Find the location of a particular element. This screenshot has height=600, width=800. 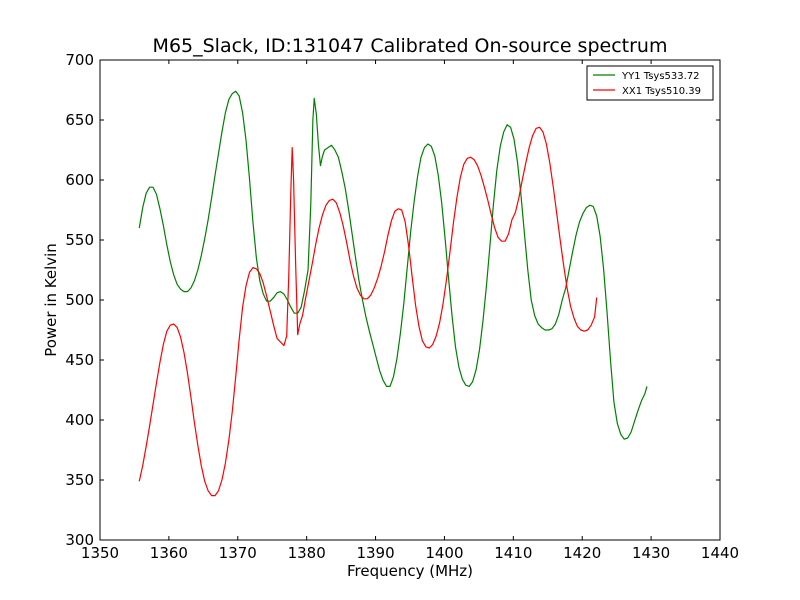

y-tick-label: 650 is located at coordinates (79, 120).